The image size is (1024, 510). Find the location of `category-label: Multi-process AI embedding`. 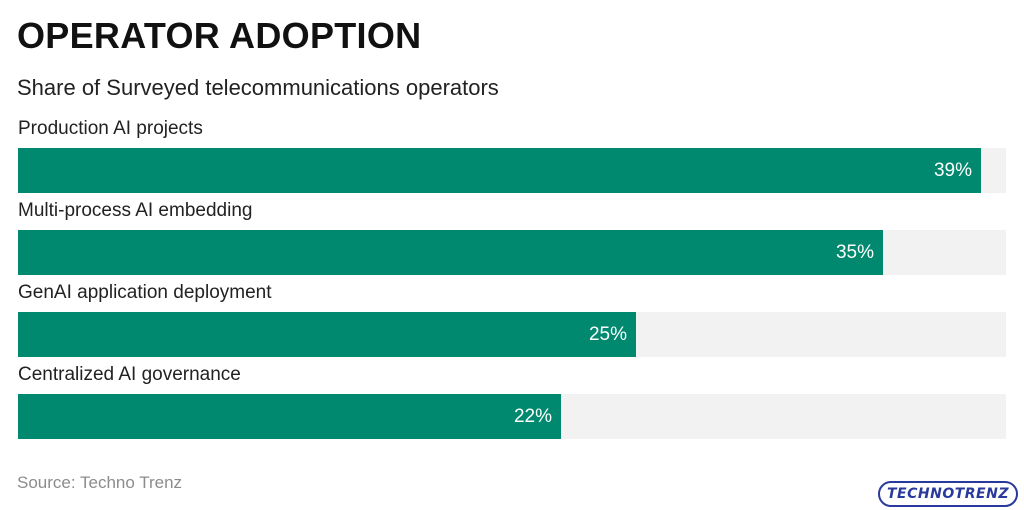

category-label: Multi-process AI embedding is located at coordinates (135, 210).